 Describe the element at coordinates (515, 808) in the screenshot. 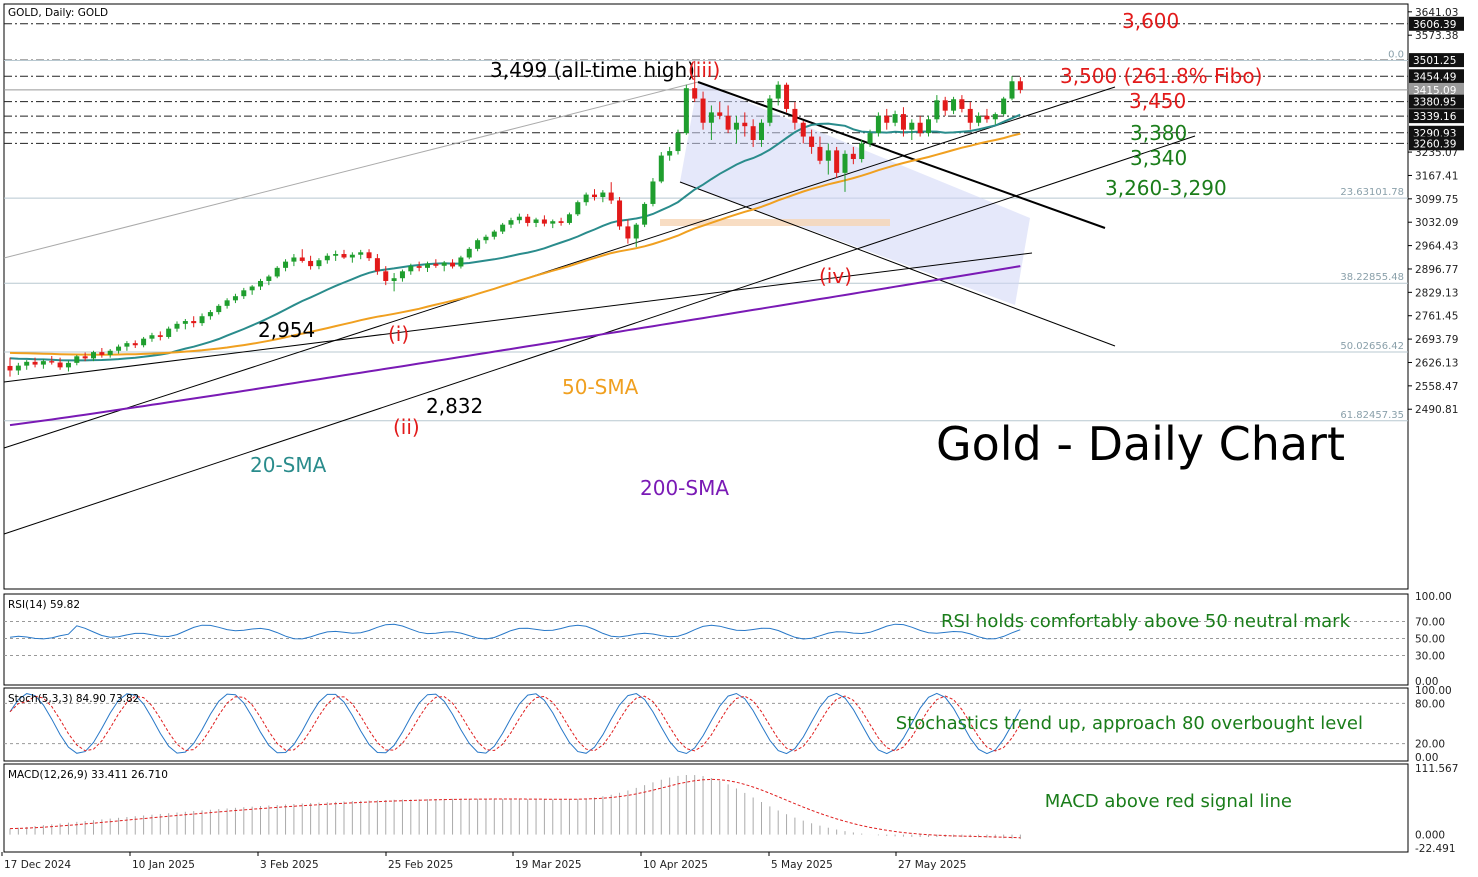

I see `macd-signal-line` at that location.